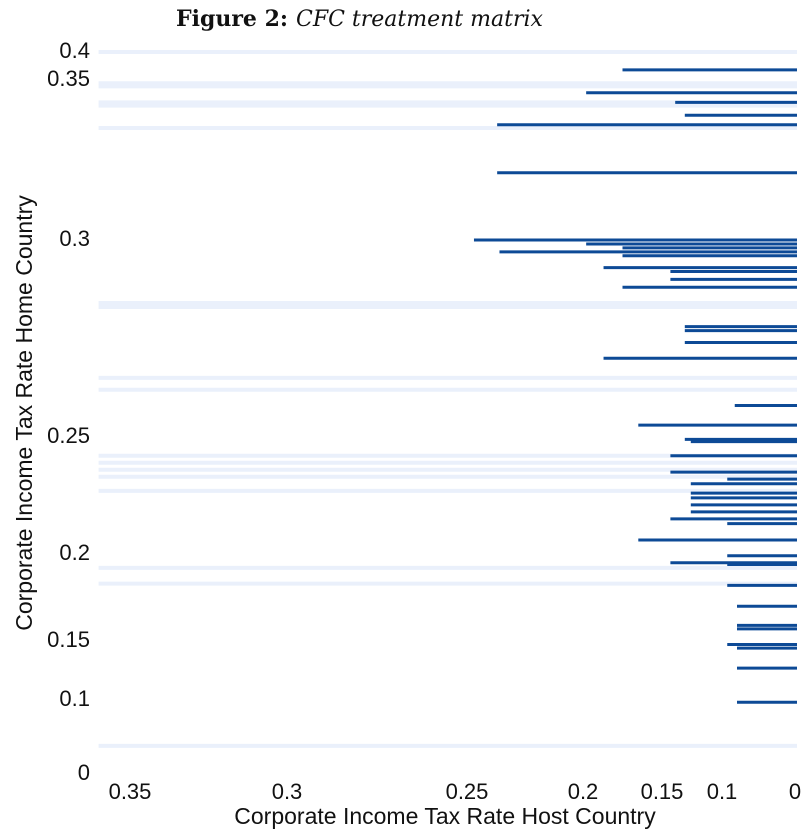 This screenshot has width=806, height=834. I want to click on x-tick-label: 0.1, so click(722, 791).